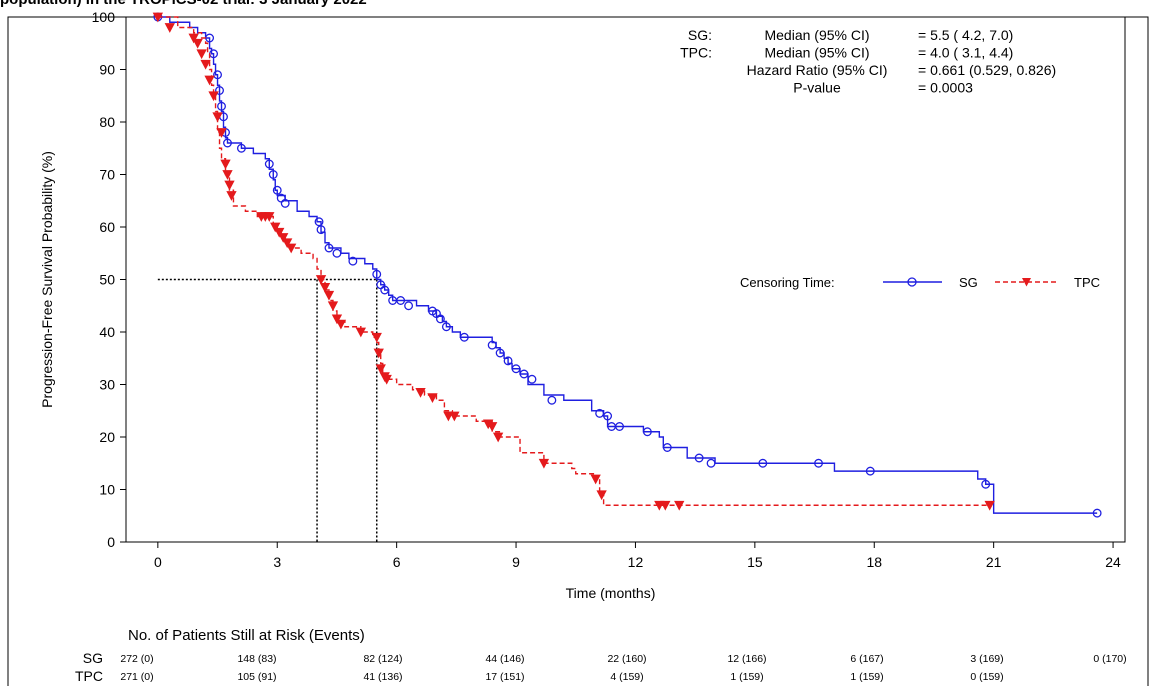  Describe the element at coordinates (874, 562) in the screenshot. I see `x-tick-label: 18` at that location.